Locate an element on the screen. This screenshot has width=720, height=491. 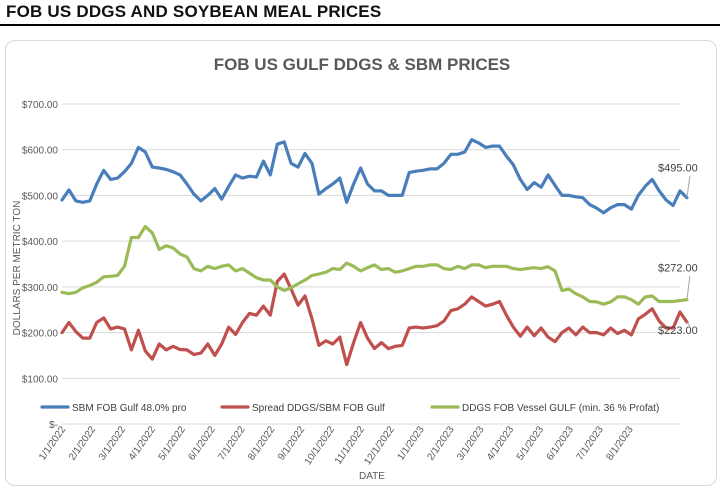
x-tick-label: 2/1/2022 is located at coordinates (83, 443).